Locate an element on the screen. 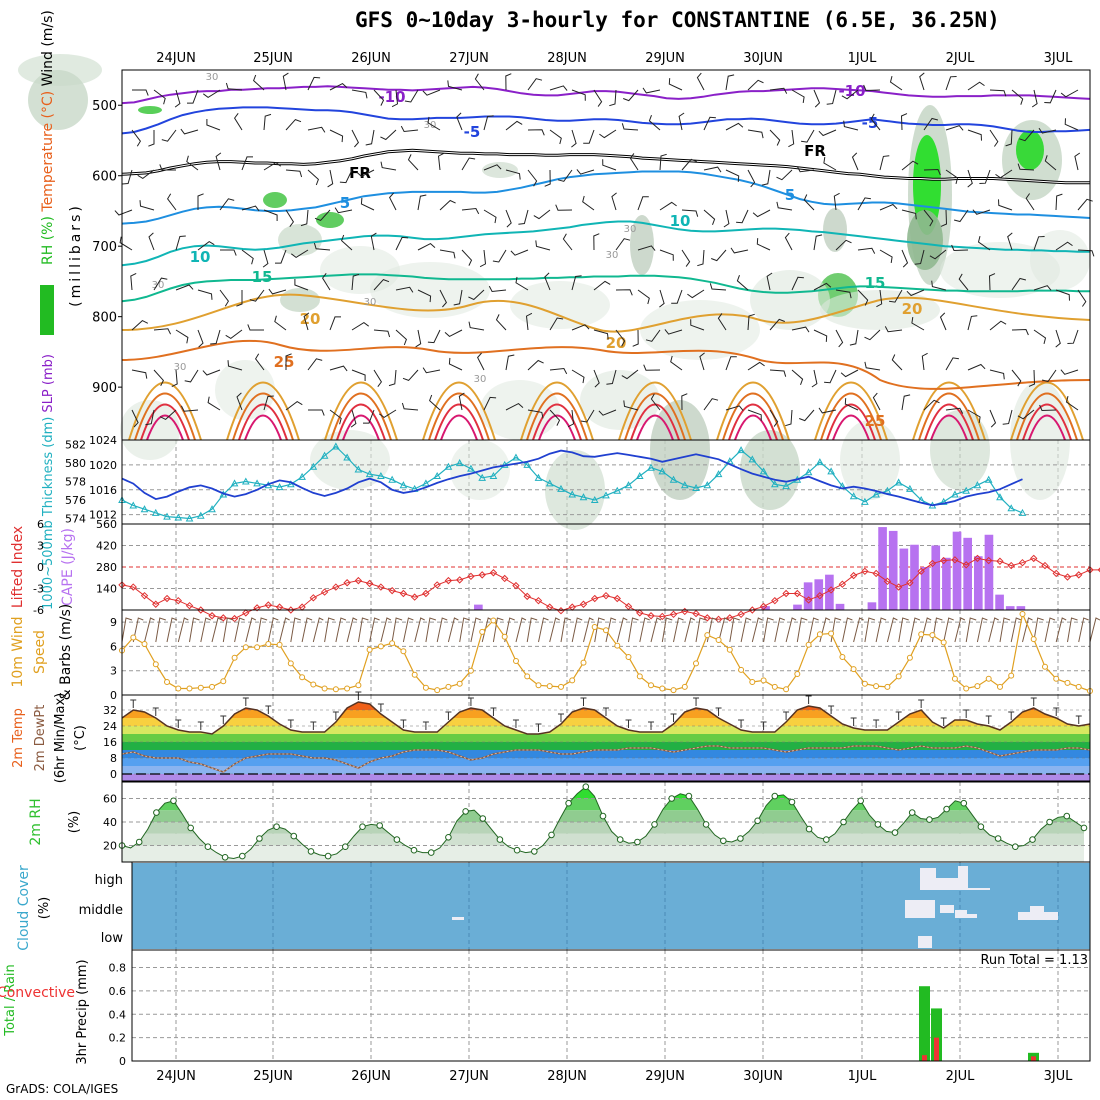 This screenshot has width=1100, height=1100. top-date-label: 2JUL is located at coordinates (961, 58).